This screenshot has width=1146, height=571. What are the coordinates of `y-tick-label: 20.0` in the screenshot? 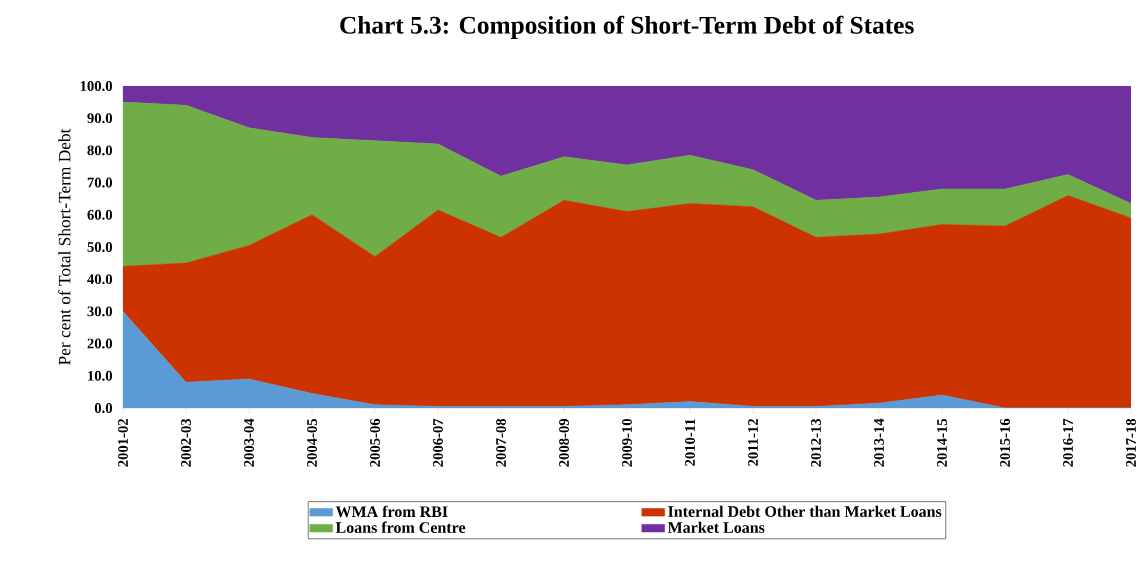 It's located at (100, 343).